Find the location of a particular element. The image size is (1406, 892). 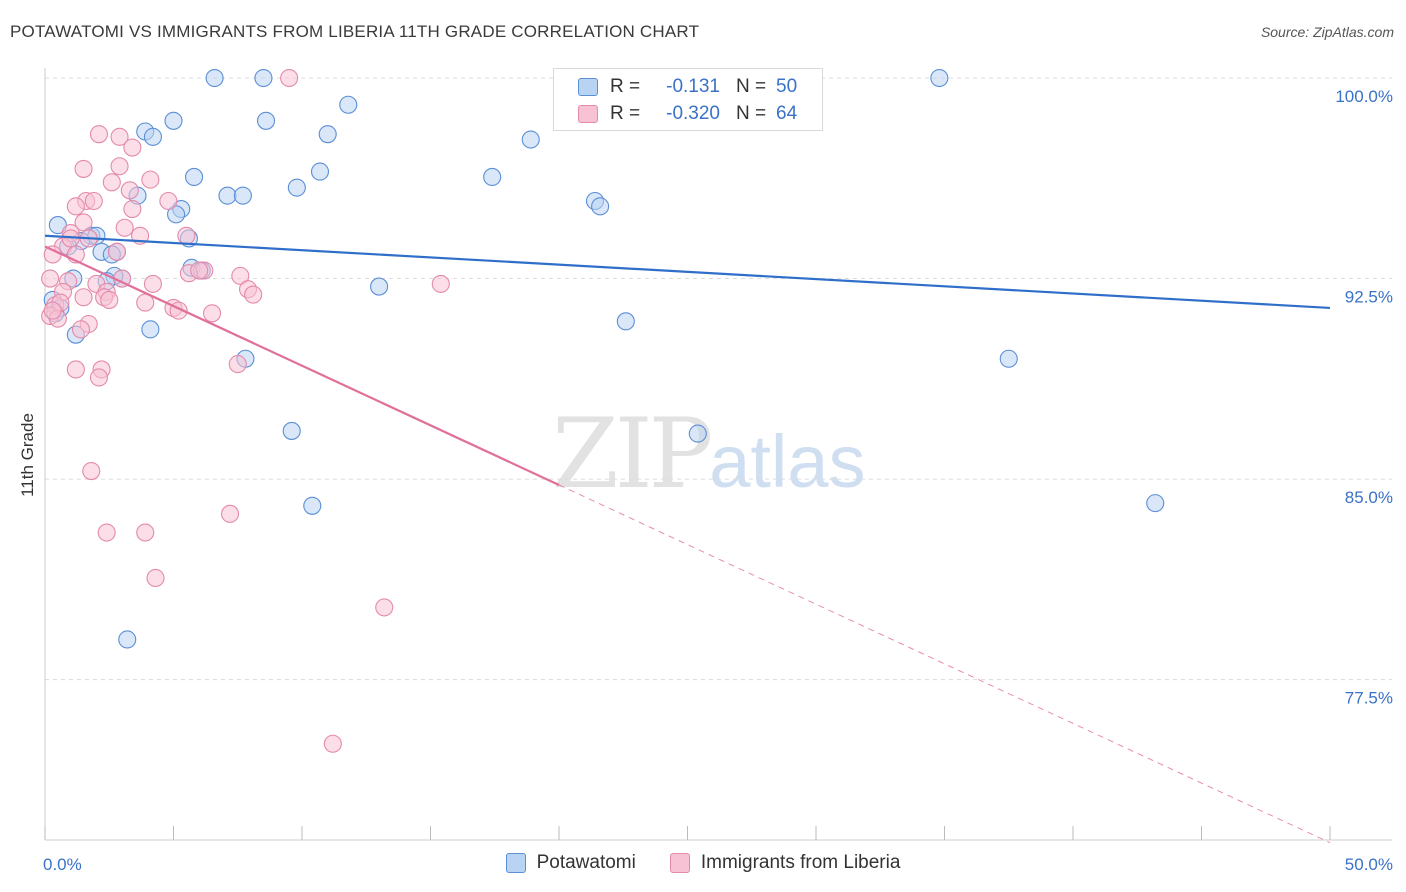

legend-label: Immigrants from Liberia is located at coordinates (800, 862).